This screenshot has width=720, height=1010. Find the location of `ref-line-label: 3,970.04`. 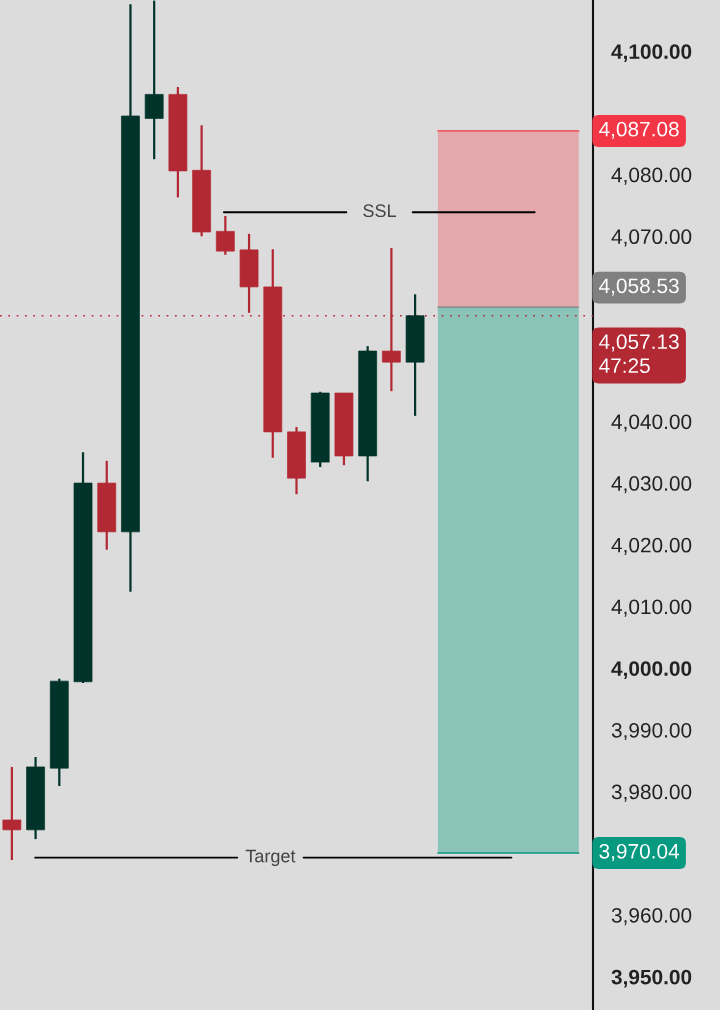

ref-line-label: 3,970.04 is located at coordinates (639, 852).